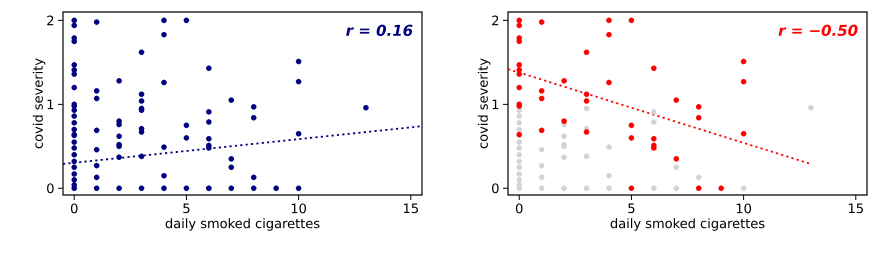 The width and height of the screenshot is (875, 265). I want to click on annotation: r = 0.16, so click(379, 30).